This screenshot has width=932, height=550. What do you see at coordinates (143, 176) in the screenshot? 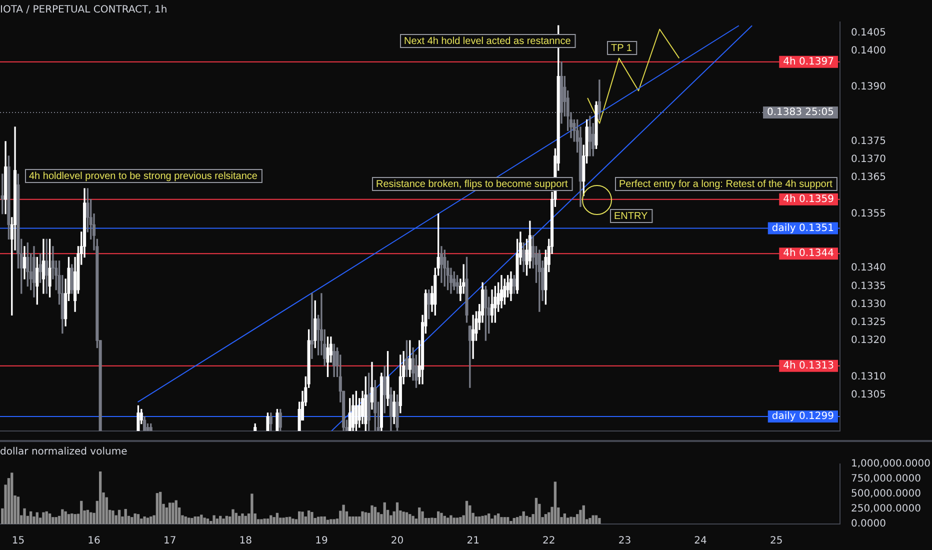
I see `annotation: 4h holdlevel proven to be strong previous relsitance` at bounding box center [143, 176].